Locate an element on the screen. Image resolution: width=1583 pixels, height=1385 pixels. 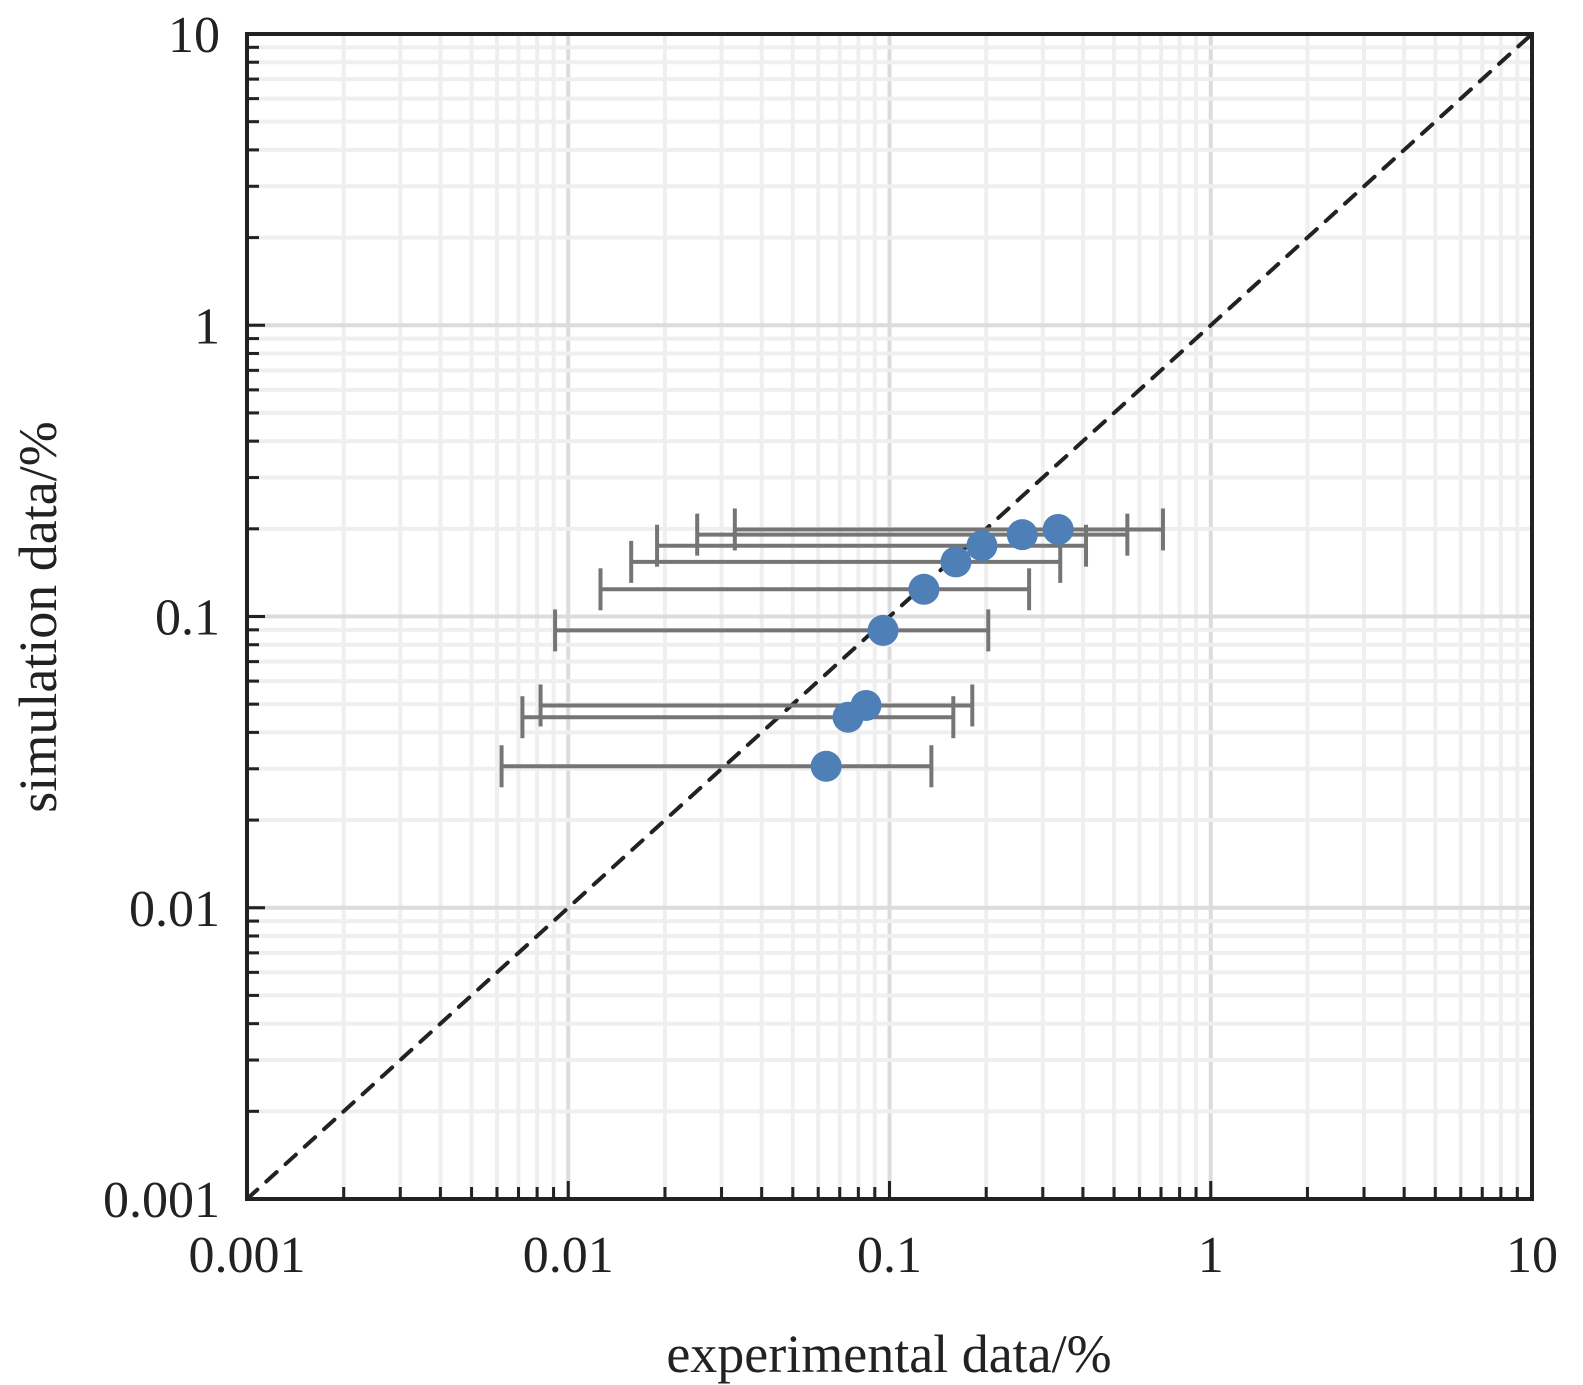
data-points is located at coordinates (942, 647).